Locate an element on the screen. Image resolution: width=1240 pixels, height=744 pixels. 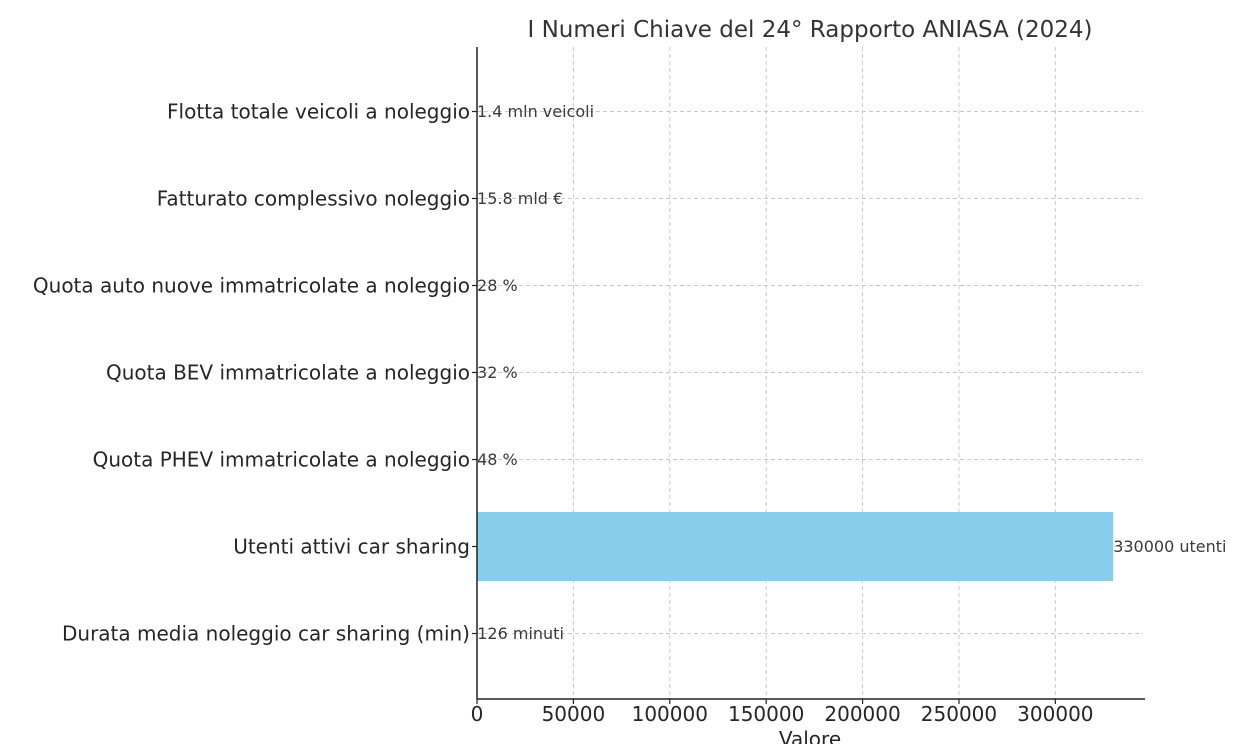
data-label: 48 % is located at coordinates (497, 459).